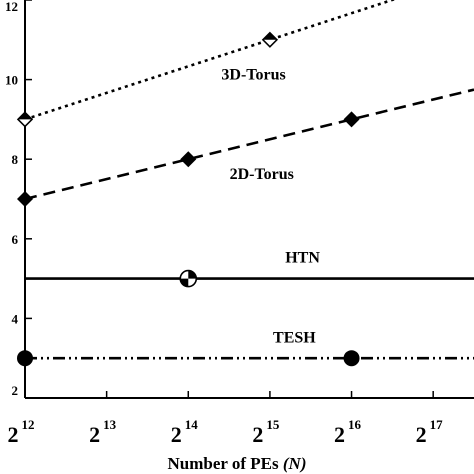 The image size is (474, 474). I want to click on annotation-2d-torus: 2D-Torus, so click(262, 174).